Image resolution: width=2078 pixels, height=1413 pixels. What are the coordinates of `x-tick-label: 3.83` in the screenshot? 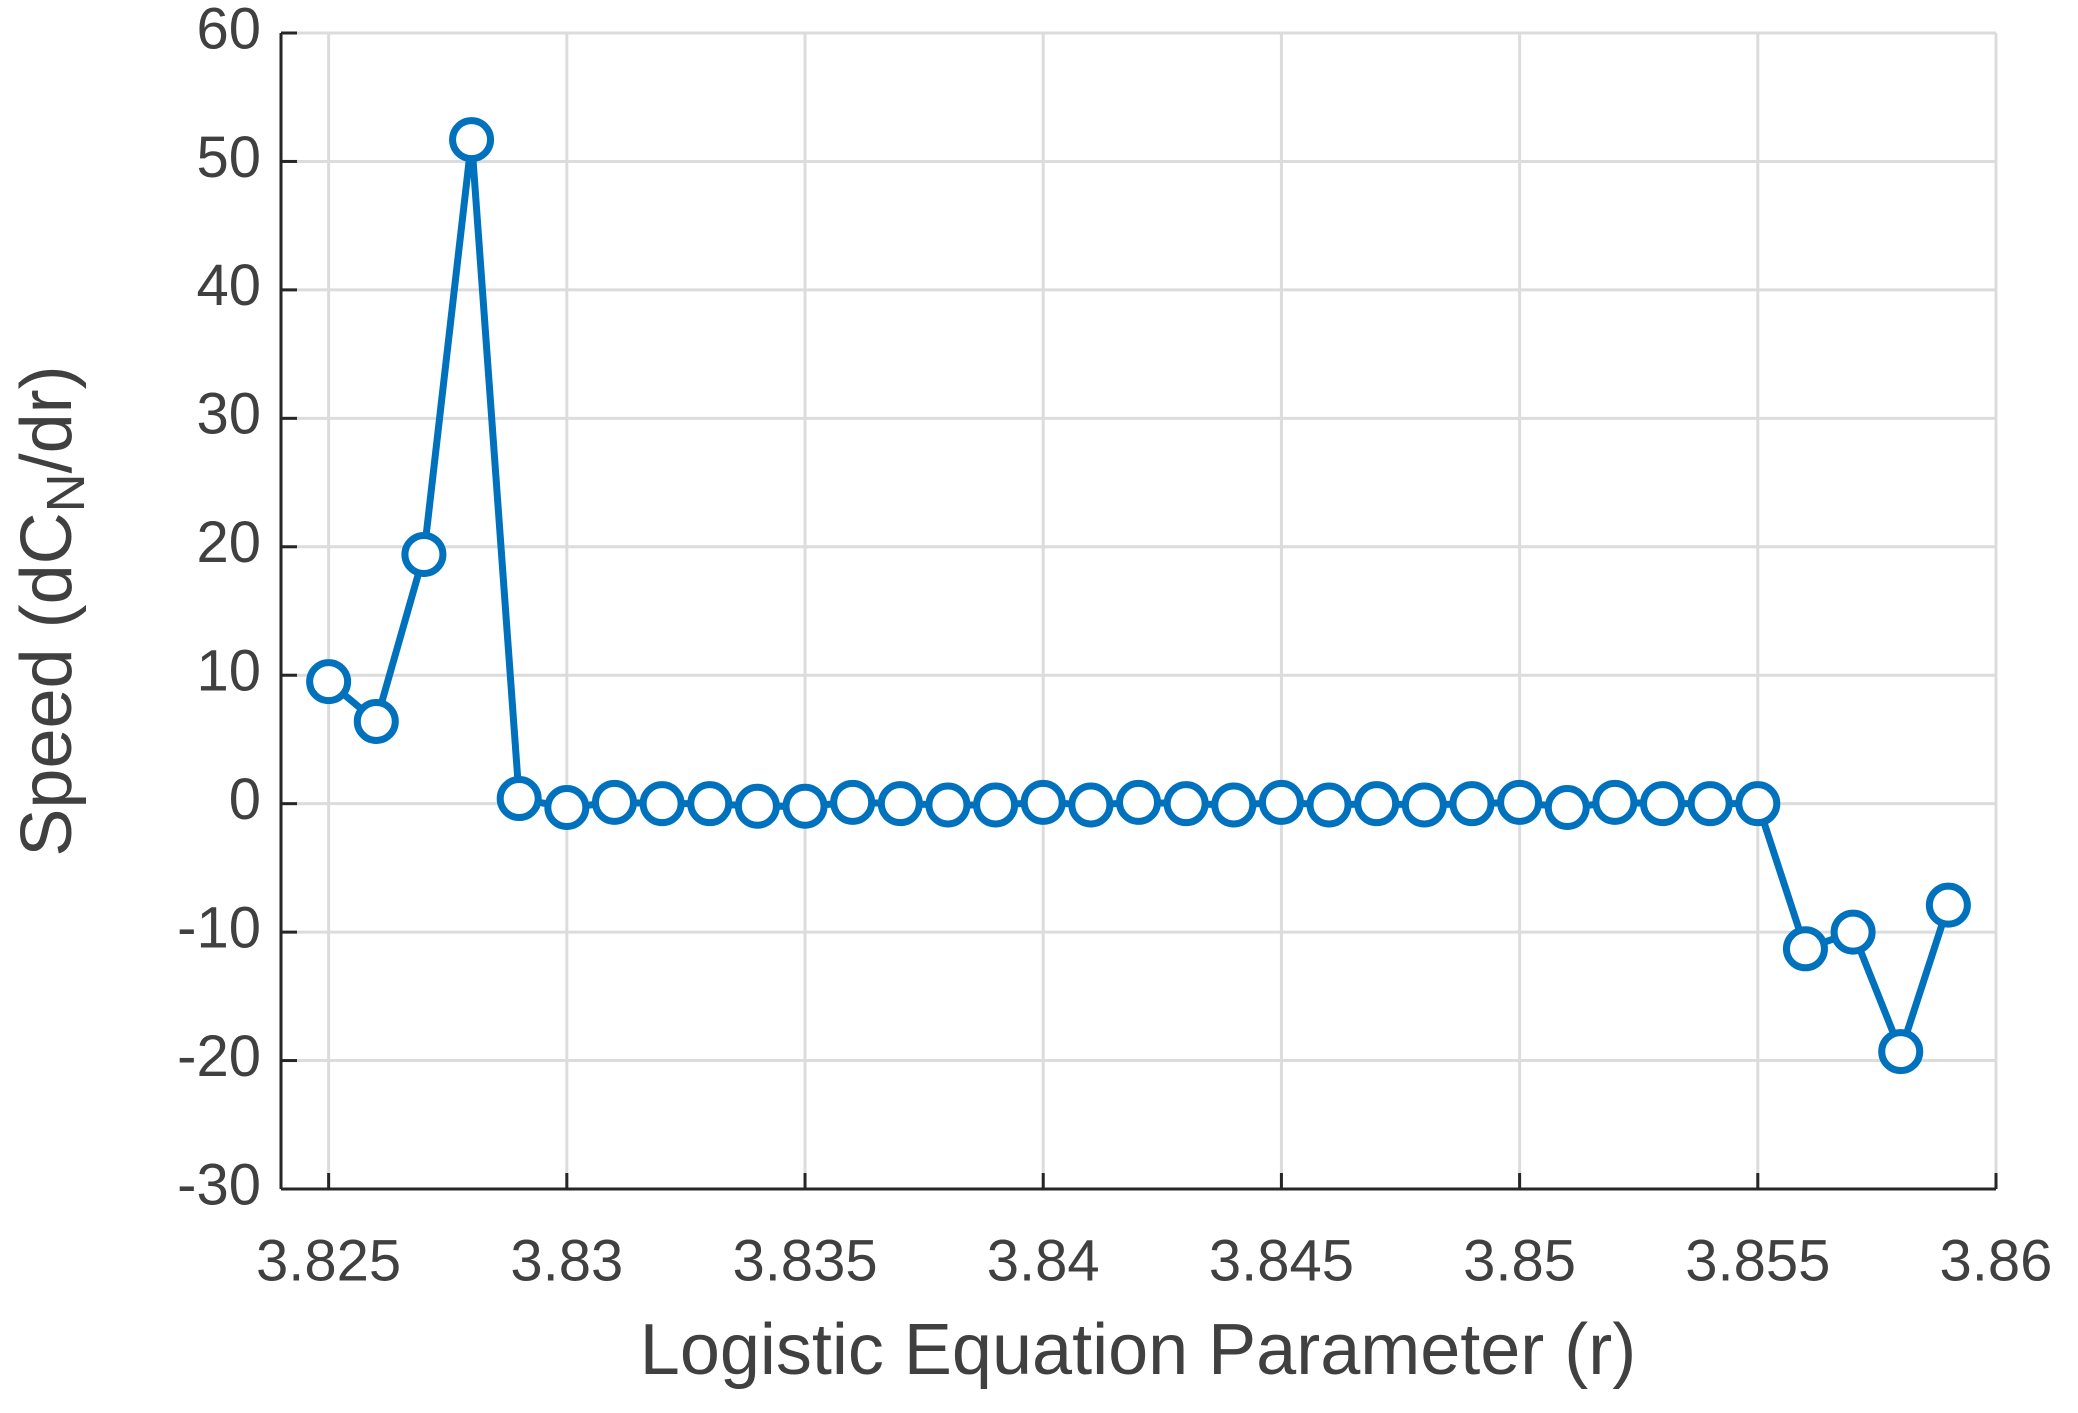 It's located at (566, 1260).